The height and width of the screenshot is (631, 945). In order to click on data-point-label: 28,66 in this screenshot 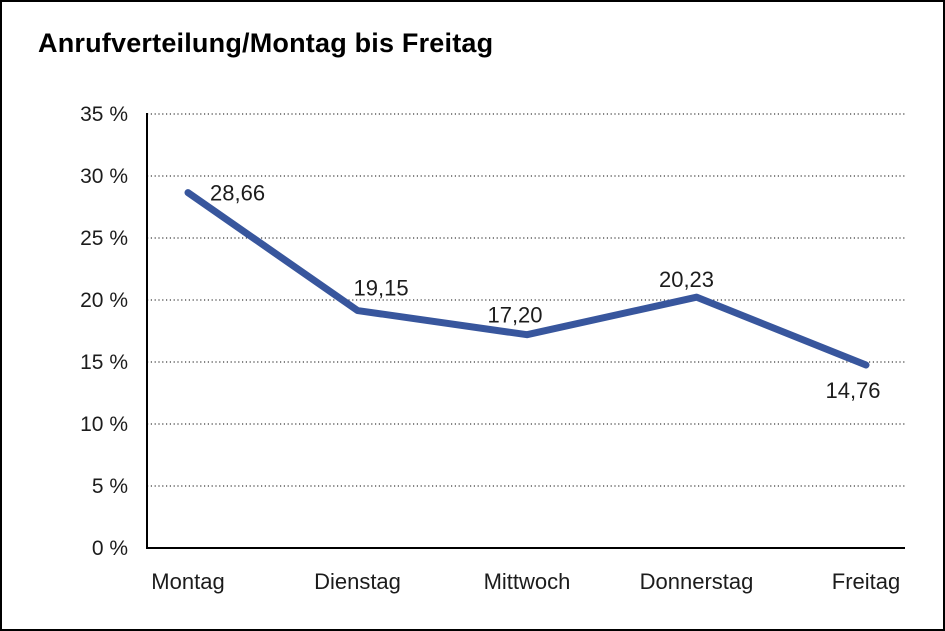, I will do `click(237, 193)`.